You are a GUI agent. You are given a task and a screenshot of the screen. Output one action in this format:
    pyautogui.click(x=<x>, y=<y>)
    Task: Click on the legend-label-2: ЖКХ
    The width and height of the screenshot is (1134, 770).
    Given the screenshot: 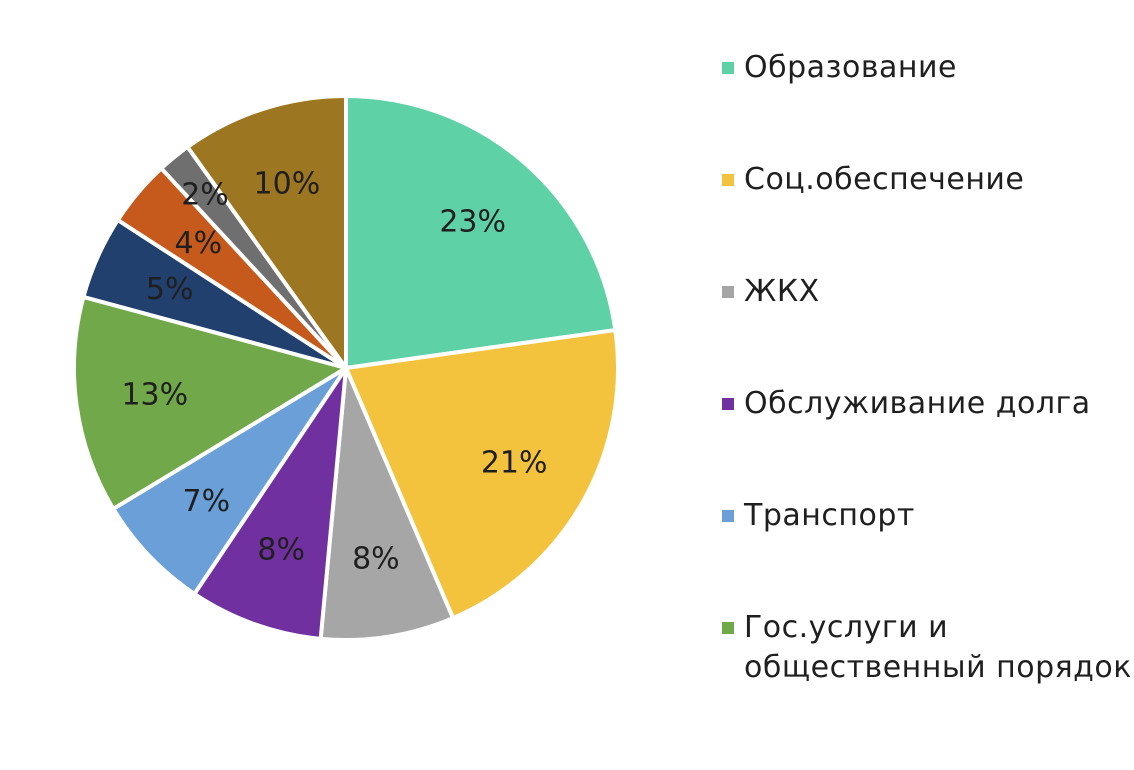 What is the action you would take?
    pyautogui.click(x=782, y=291)
    